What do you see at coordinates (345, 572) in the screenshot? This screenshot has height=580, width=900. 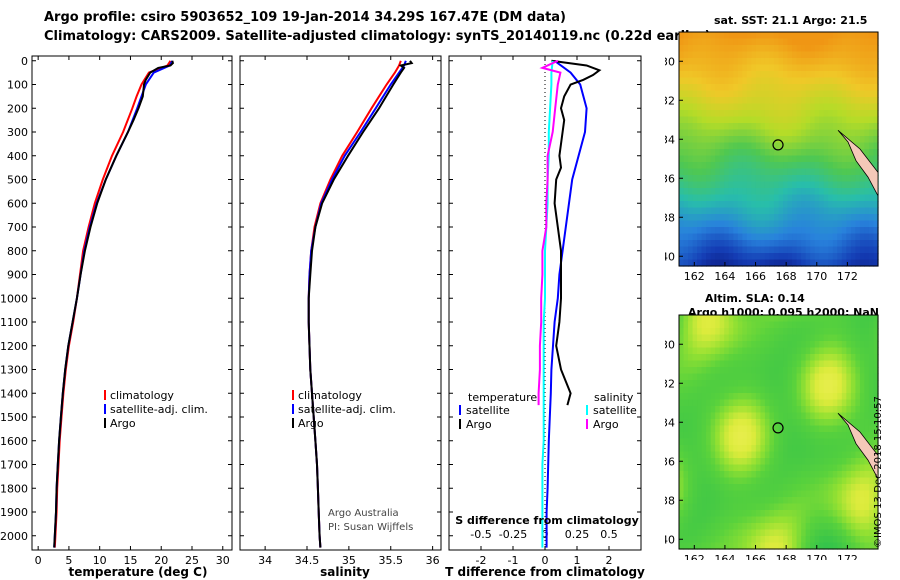 I see `salinity-xlabel: salinity` at bounding box center [345, 572].